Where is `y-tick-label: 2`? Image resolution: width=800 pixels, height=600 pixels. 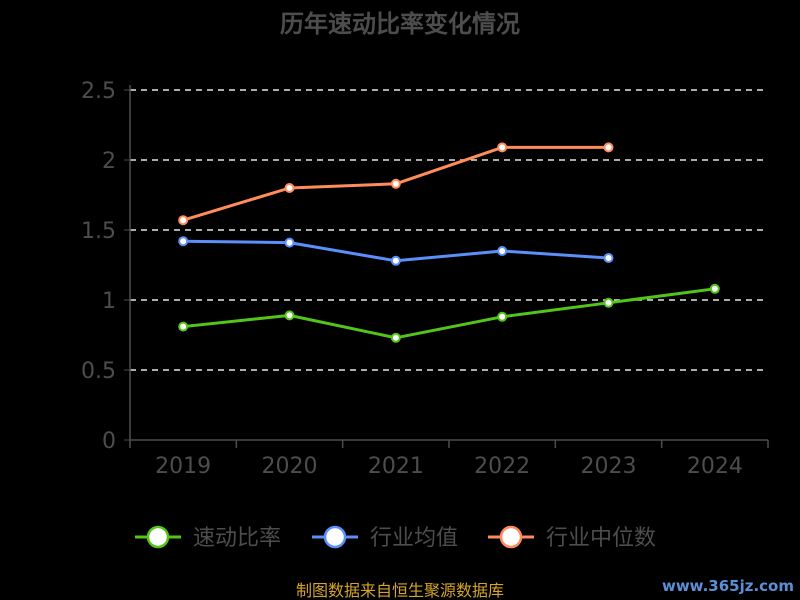 y-tick-label: 2 is located at coordinates (109, 161).